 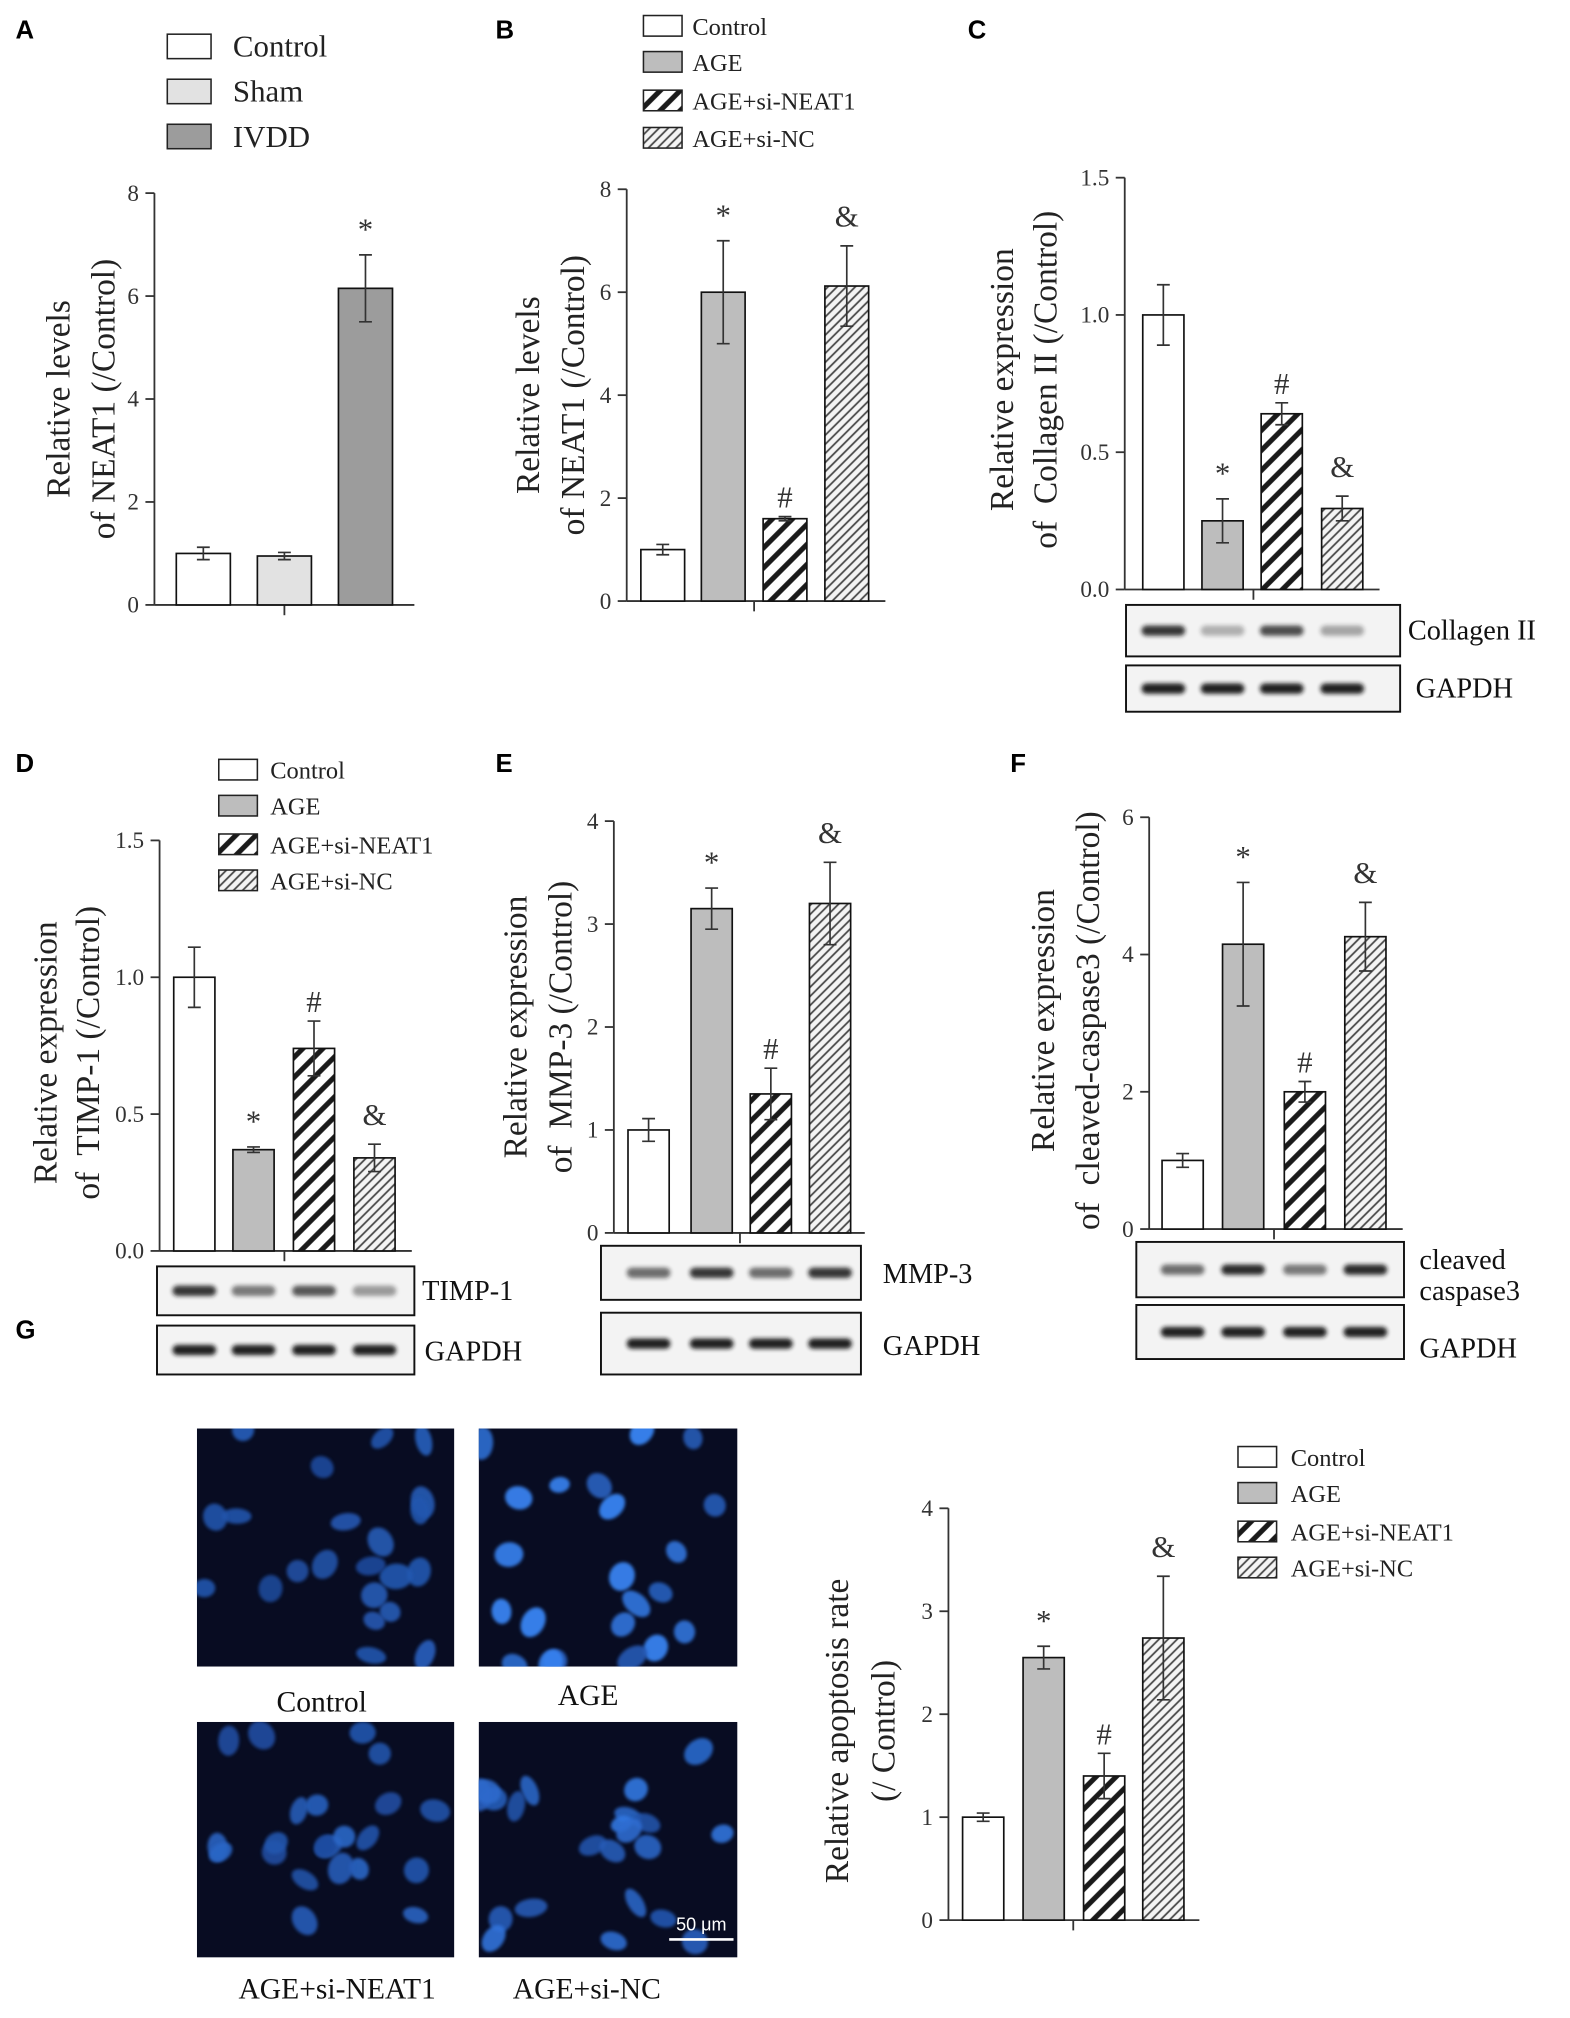 I want to click on panel-d-bars: * # &, so click(x=284, y=1099).